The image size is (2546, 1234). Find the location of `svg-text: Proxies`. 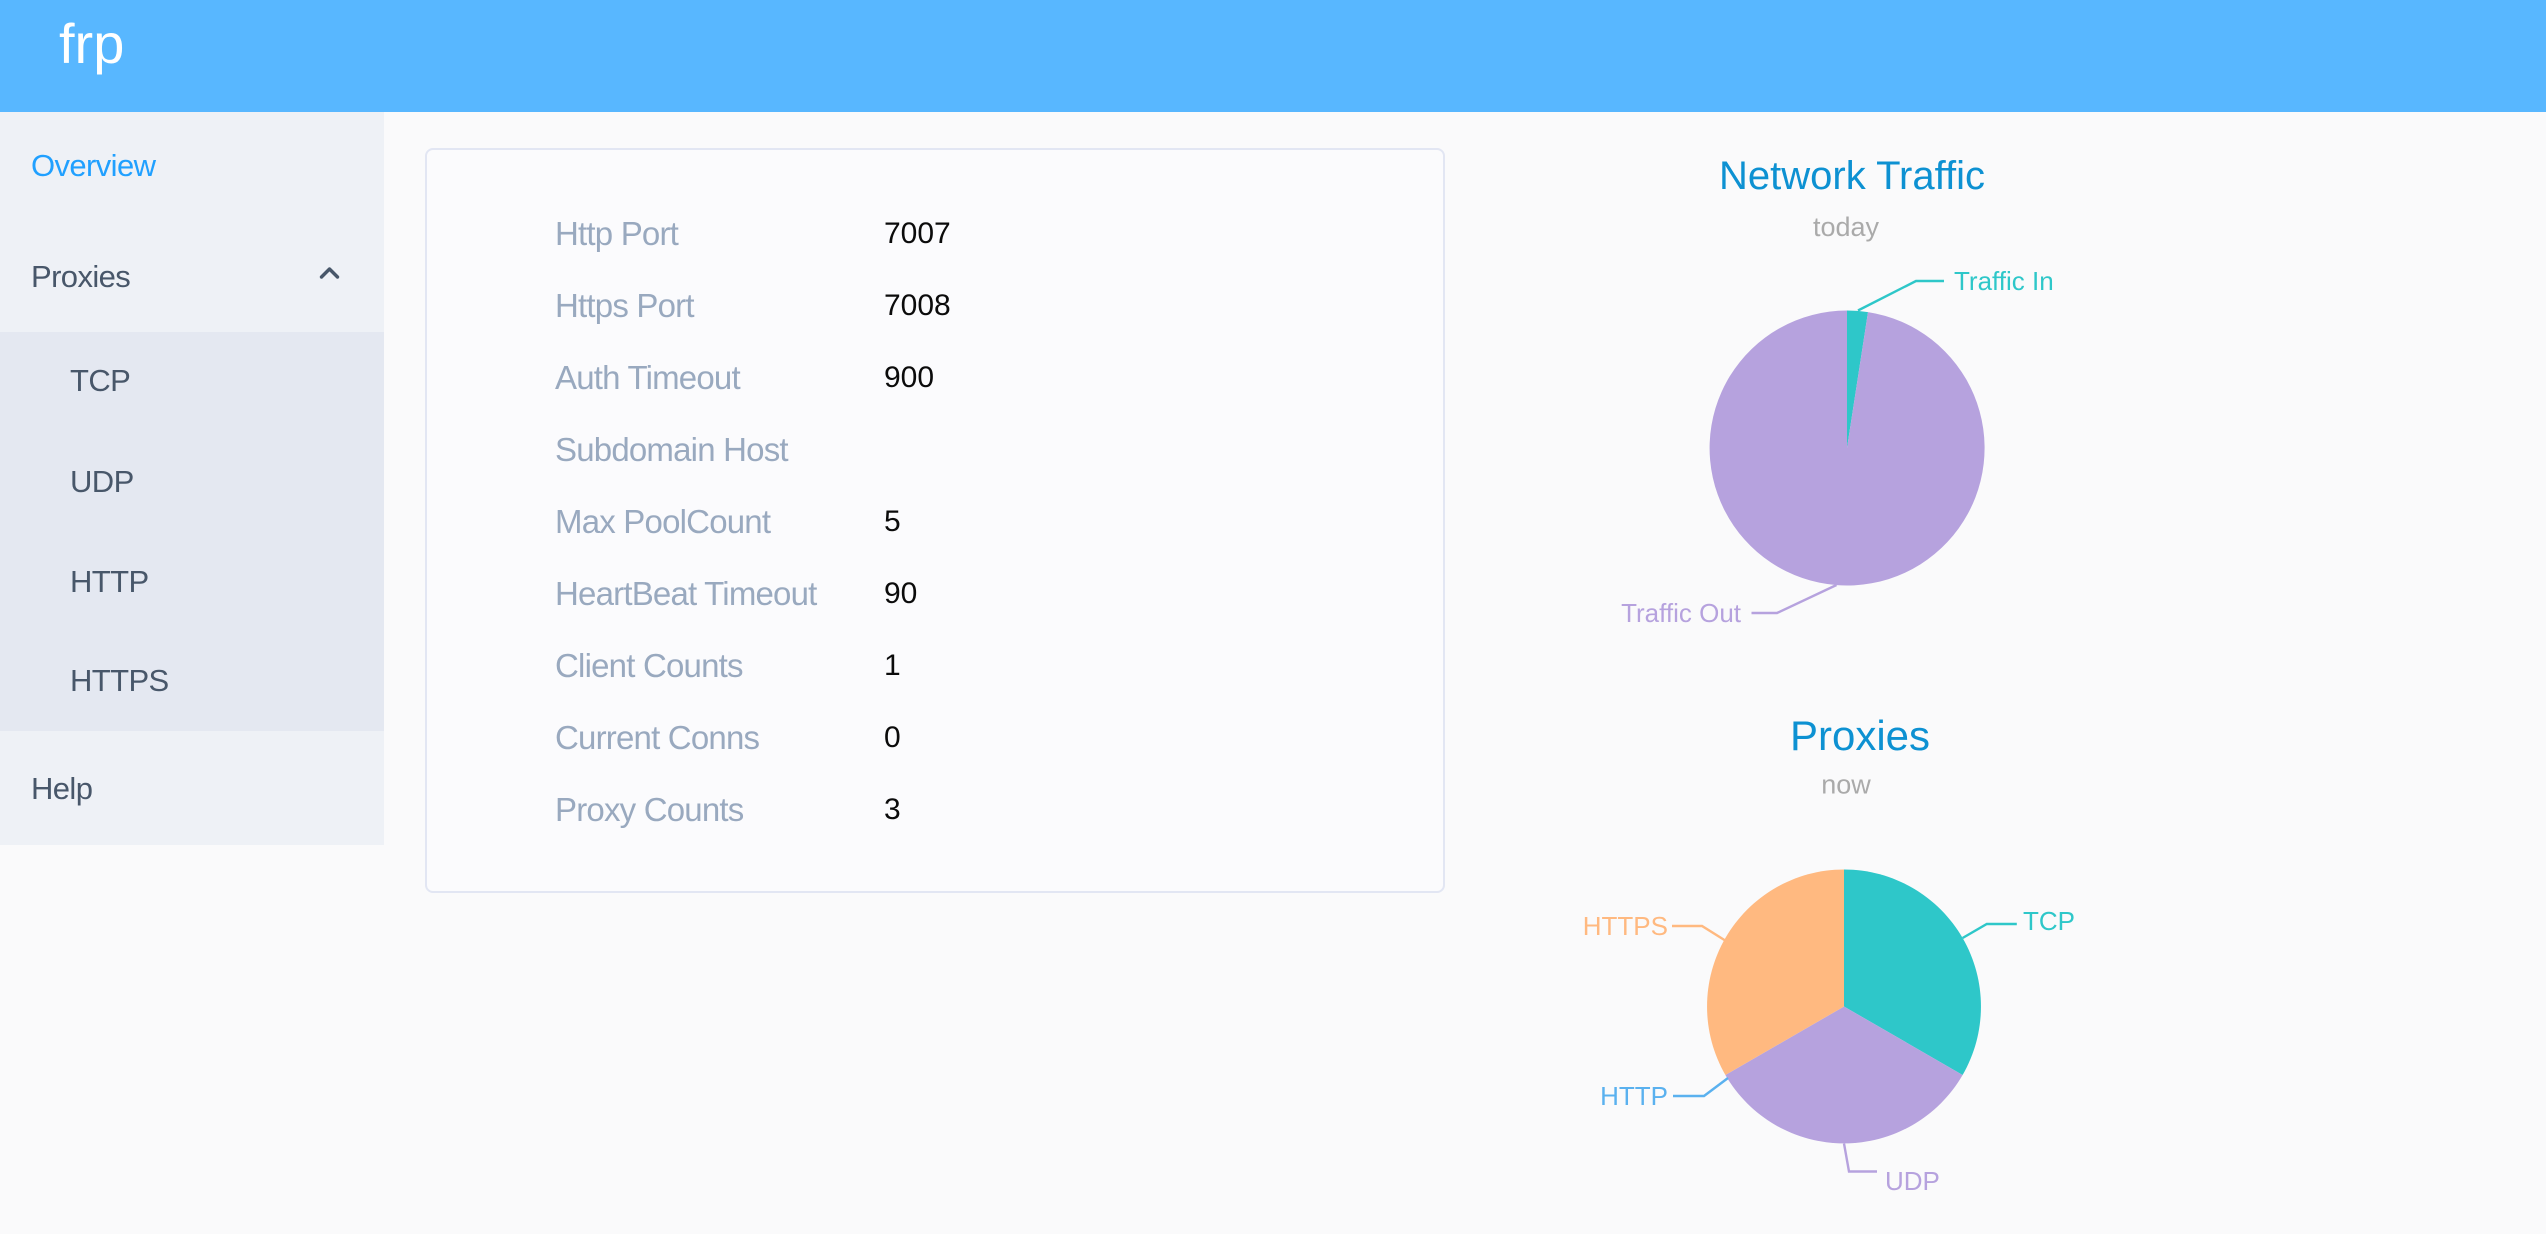

svg-text: Proxies is located at coordinates (1860, 735).